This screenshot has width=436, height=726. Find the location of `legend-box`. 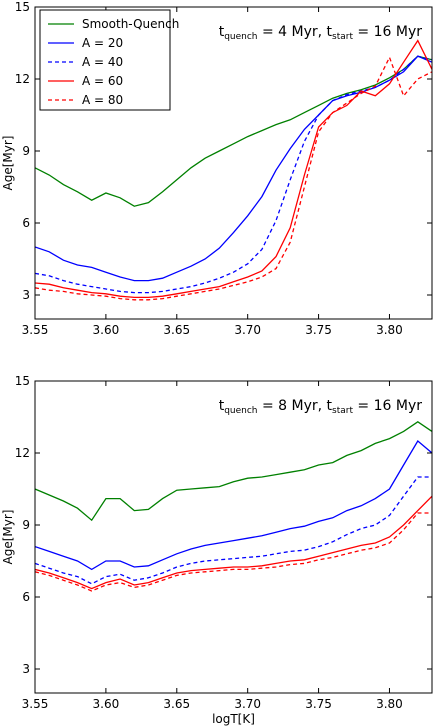

legend-box is located at coordinates (105, 60).